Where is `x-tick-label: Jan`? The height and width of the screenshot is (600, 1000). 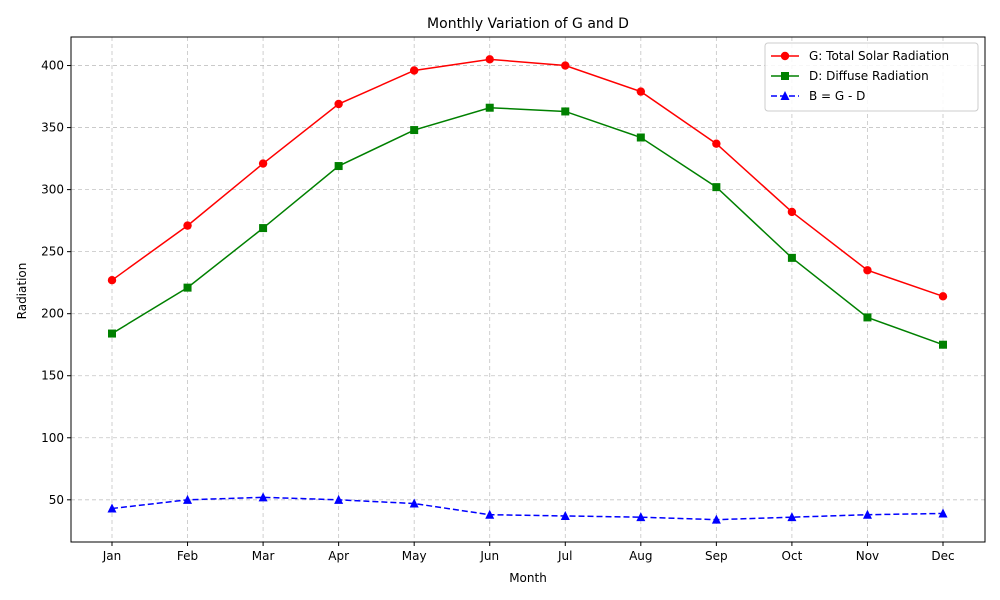
x-tick-label: Jan is located at coordinates (112, 556).